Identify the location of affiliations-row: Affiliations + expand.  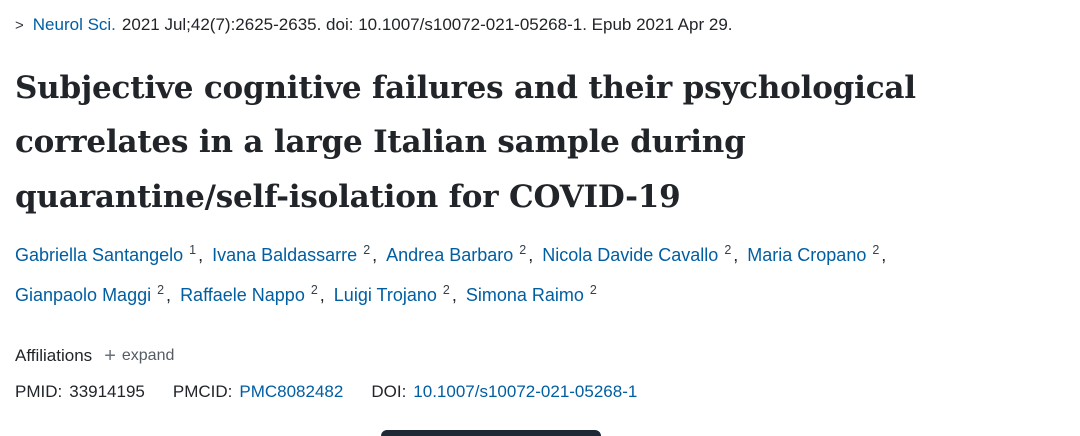
(539, 356).